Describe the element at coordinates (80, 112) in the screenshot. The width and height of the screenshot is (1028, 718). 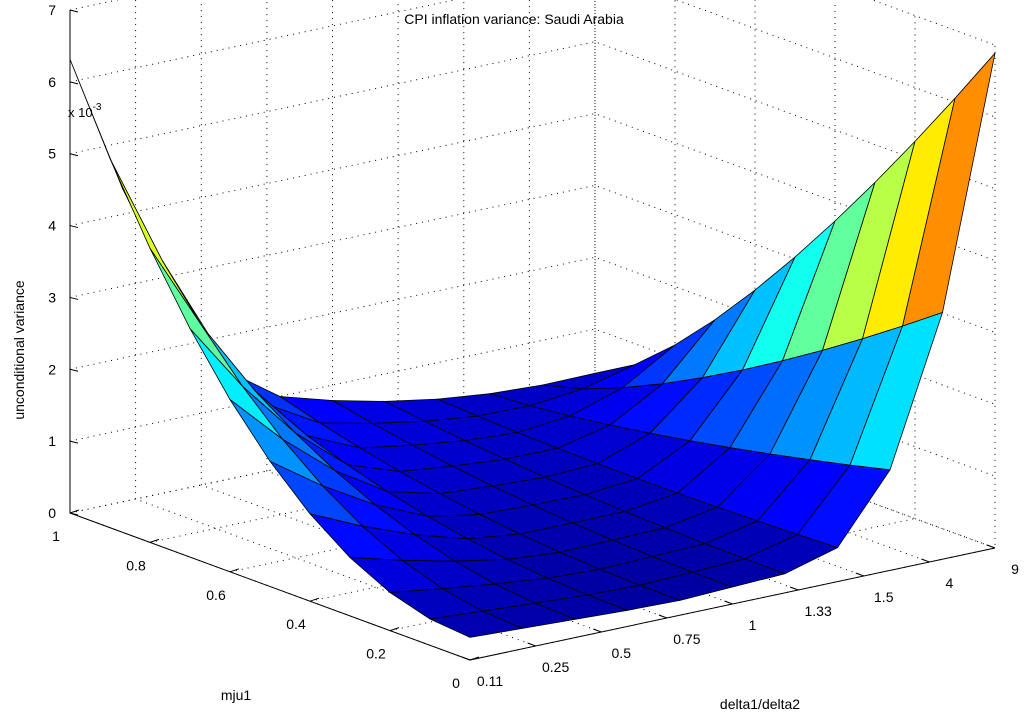
I see `z-multiplier-base: x 10` at that location.